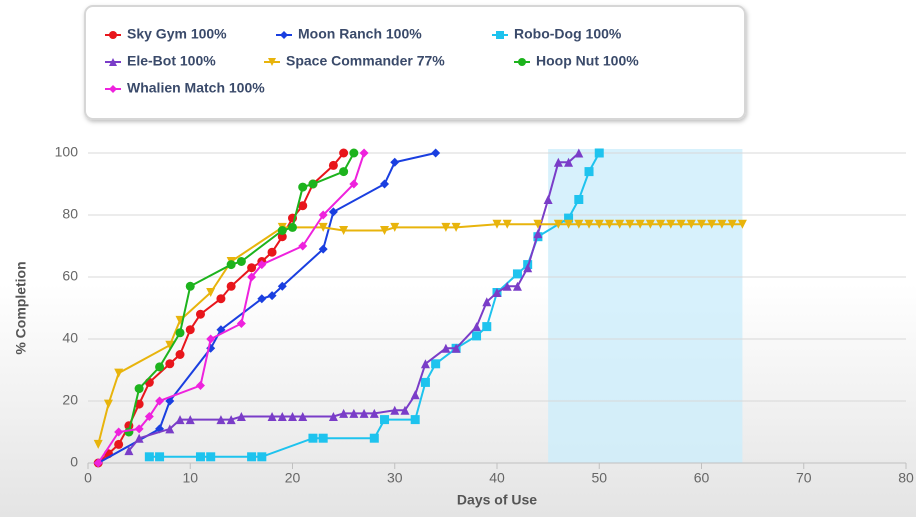  What do you see at coordinates (497, 500) in the screenshot?
I see `x-axis-title: Days of Use` at bounding box center [497, 500].